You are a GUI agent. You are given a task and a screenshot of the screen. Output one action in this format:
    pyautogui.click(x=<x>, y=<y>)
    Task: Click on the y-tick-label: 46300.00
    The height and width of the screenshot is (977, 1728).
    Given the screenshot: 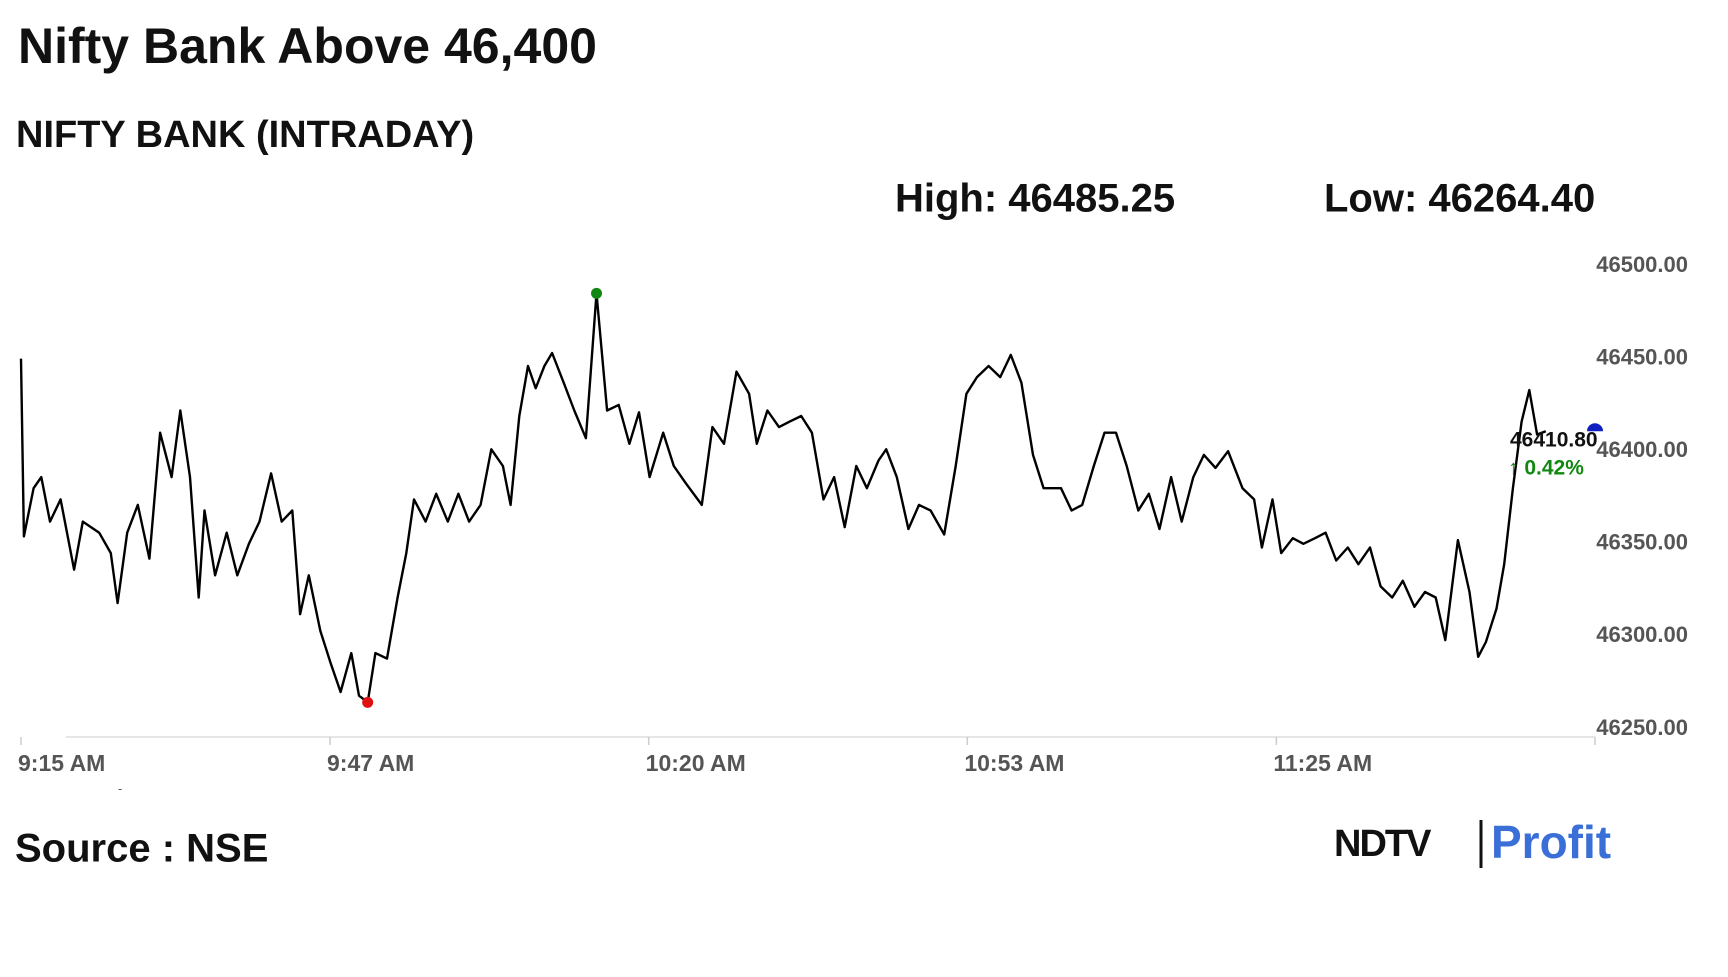 What is the action you would take?
    pyautogui.click(x=1642, y=634)
    